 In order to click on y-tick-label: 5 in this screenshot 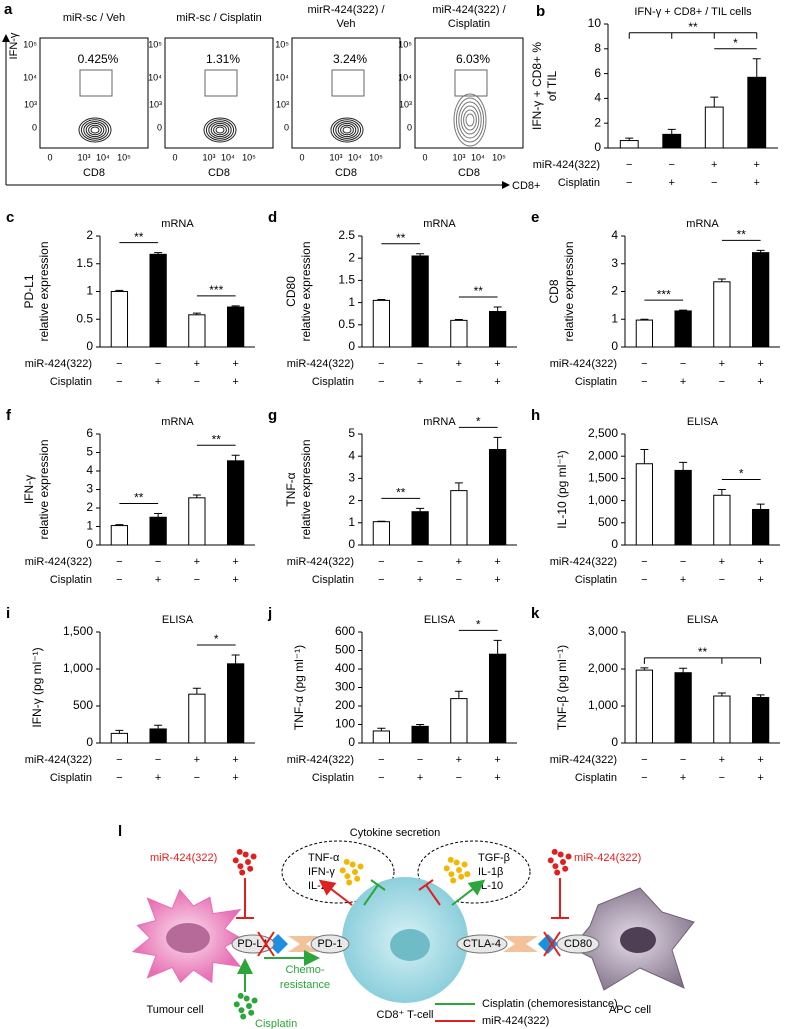, I will do `click(89, 452)`.